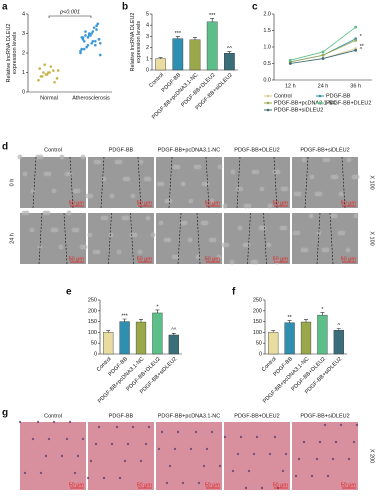 The height and width of the screenshot is (500, 381). Describe the element at coordinates (121, 238) in the screenshot. I see `micrograph` at that location.